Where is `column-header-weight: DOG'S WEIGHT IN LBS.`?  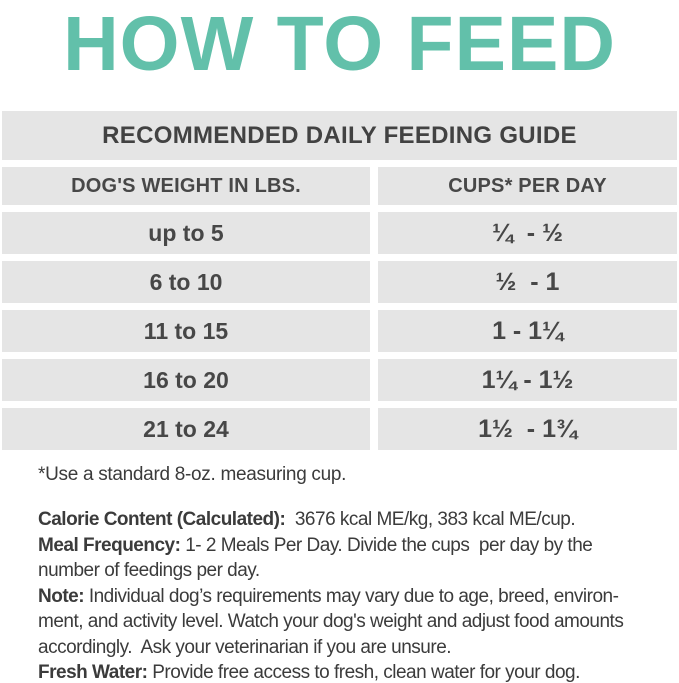
column-header-weight: DOG'S WEIGHT IN LBS. is located at coordinates (186, 186).